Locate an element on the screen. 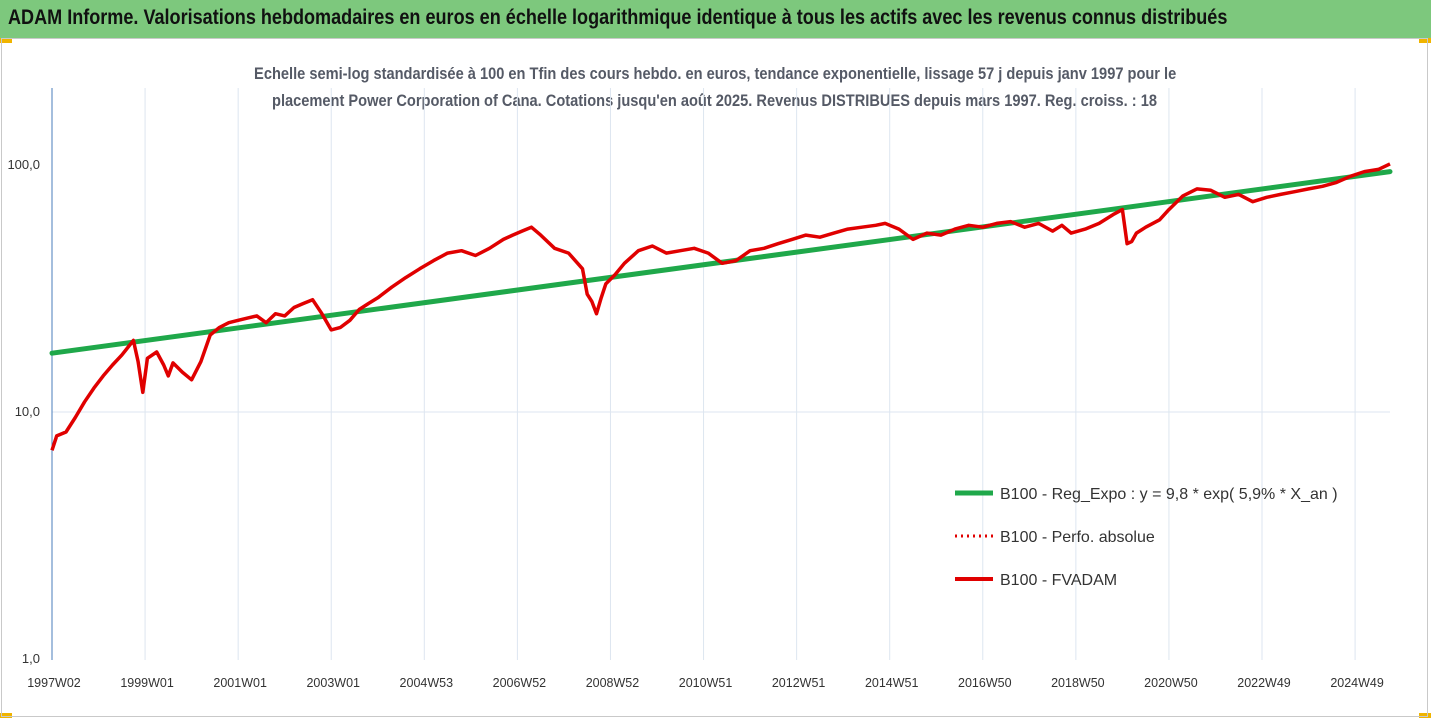 The image size is (1431, 721). legend-label: B100 - FVADAM is located at coordinates (1058, 580).